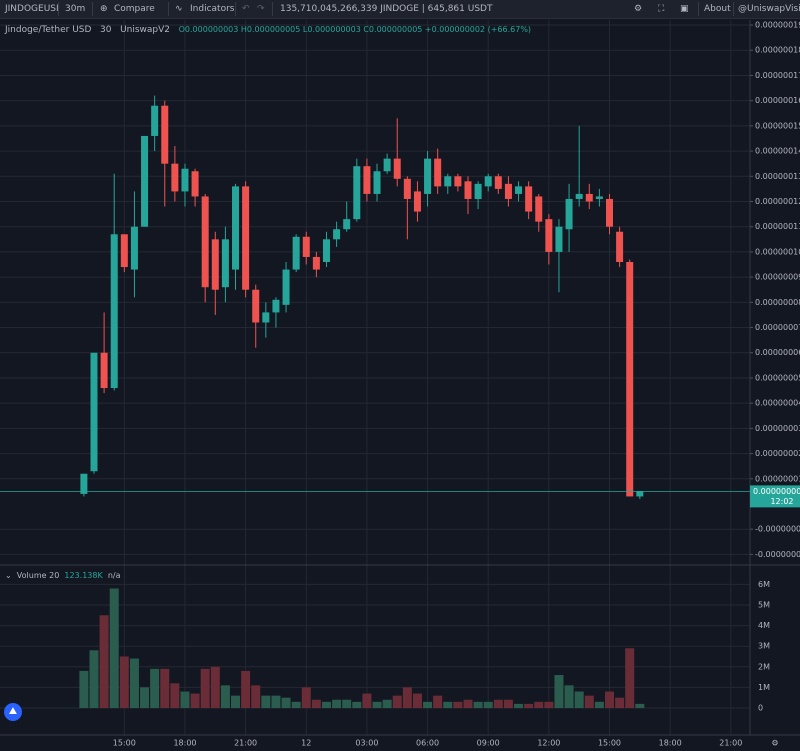  I want to click on y-tick-label: -0.000000020, so click(777, 554).